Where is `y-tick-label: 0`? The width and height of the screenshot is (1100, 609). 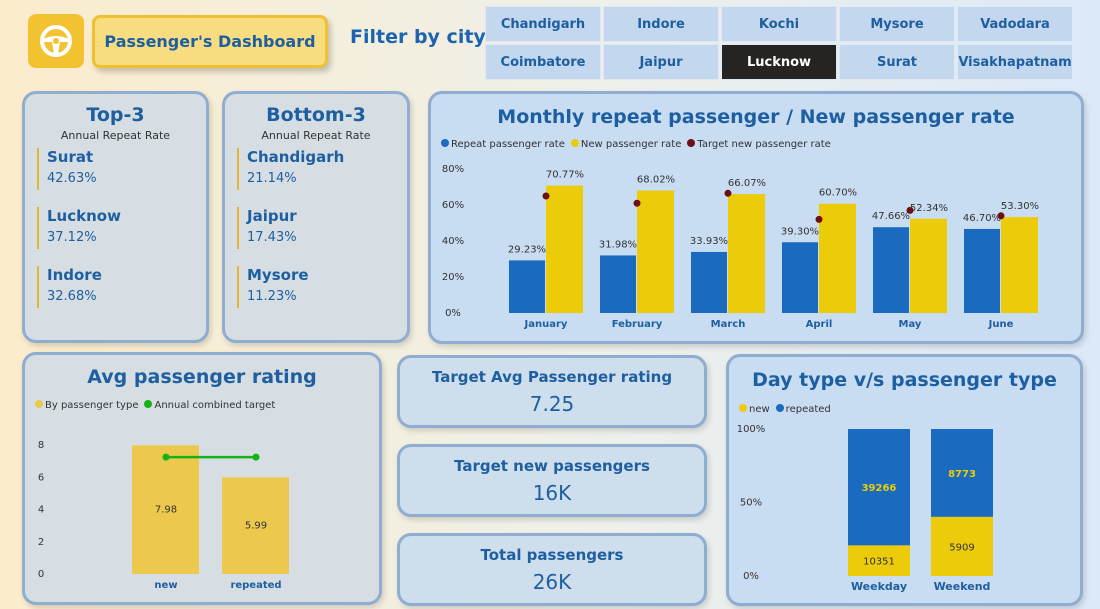 y-tick-label: 0 is located at coordinates (41, 574).